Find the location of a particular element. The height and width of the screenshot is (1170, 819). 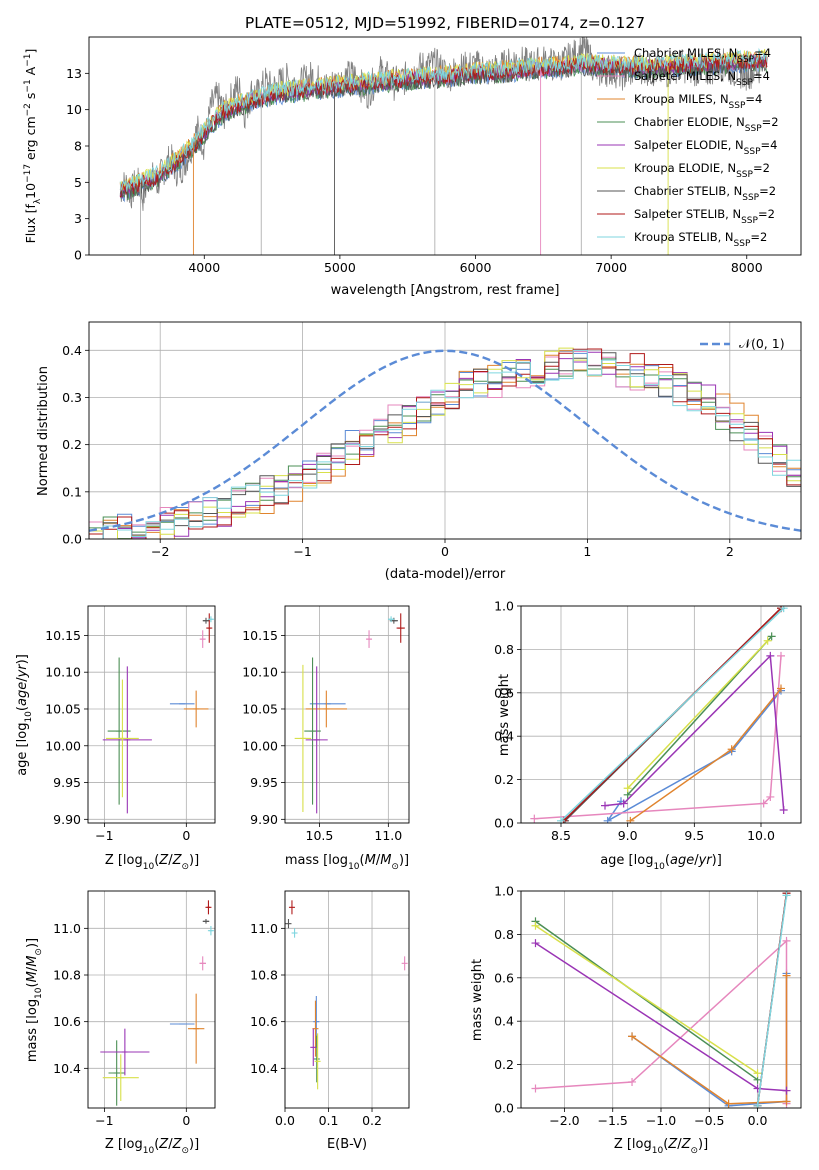

hist-legend: 𝒩(0, 1) is located at coordinates (742, 343).